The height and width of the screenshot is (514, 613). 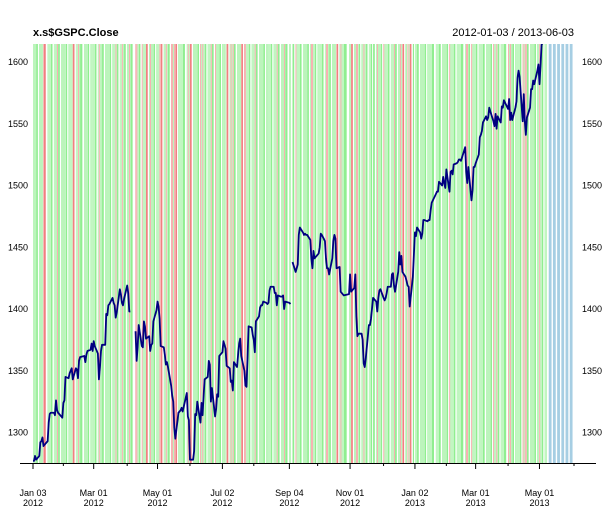 What do you see at coordinates (18, 309) in the screenshot?
I see `y-tick-label-left: 1400` at bounding box center [18, 309].